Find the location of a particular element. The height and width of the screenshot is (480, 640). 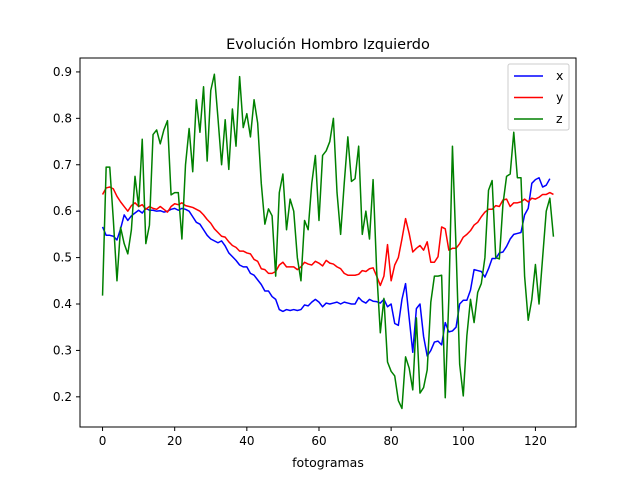

legend-label-x: x is located at coordinates (559, 75).